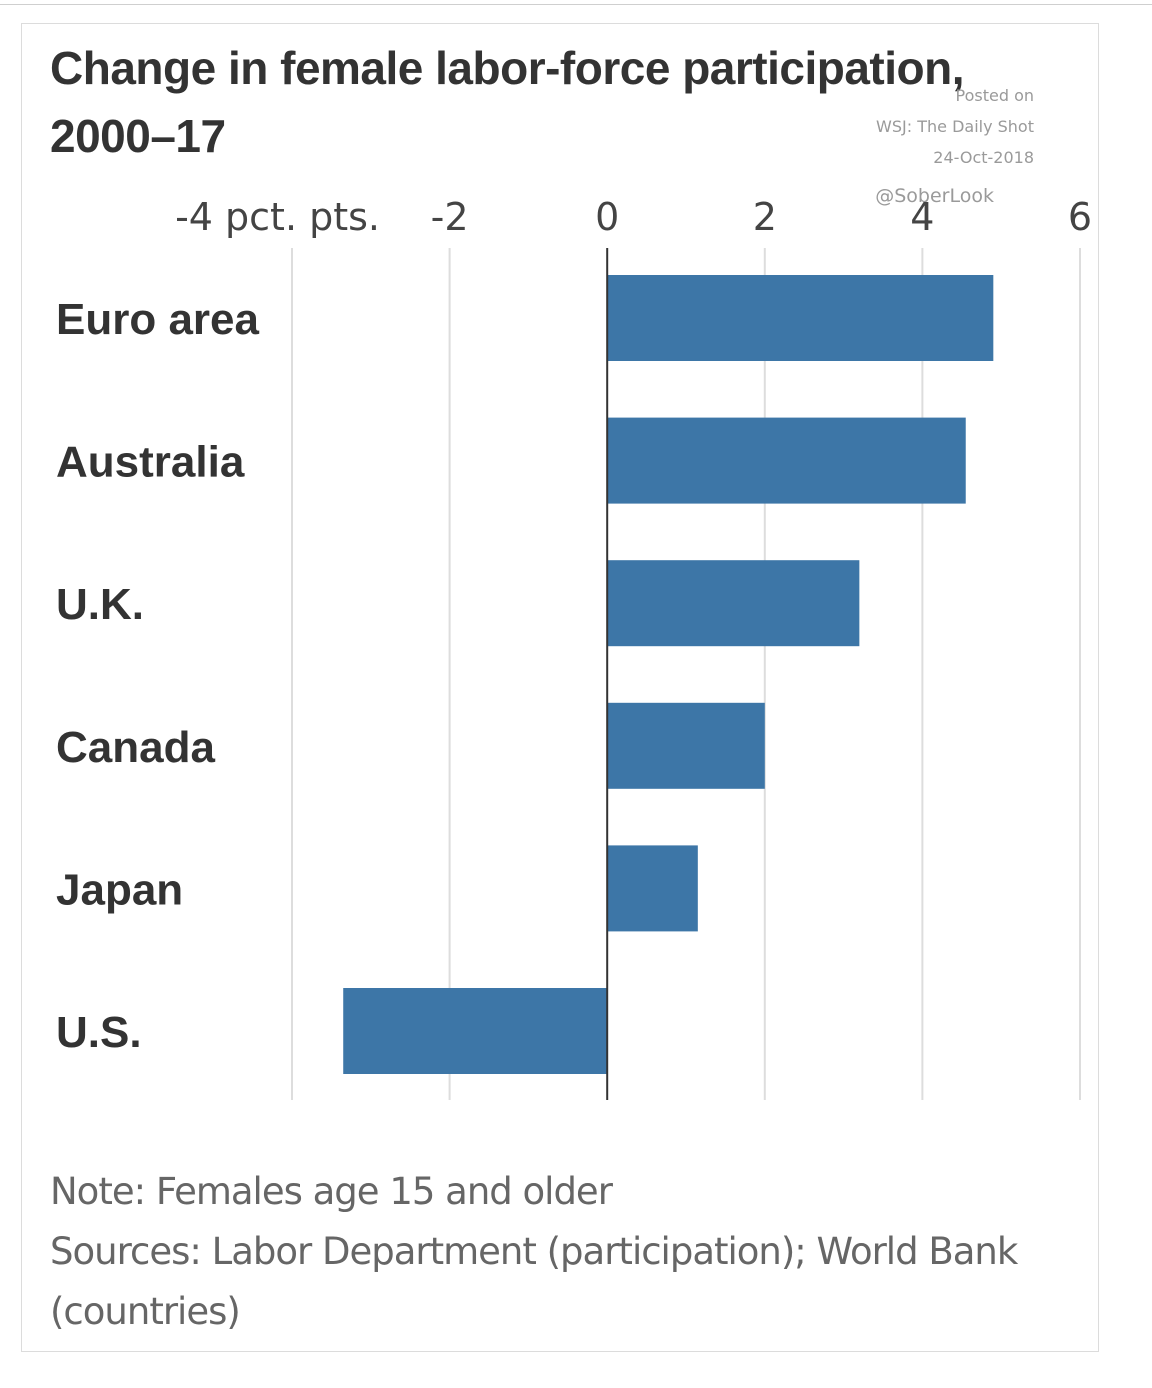 Image resolution: width=1152 pixels, height=1388 pixels. What do you see at coordinates (765, 217) in the screenshot?
I see `x-tick-label: 2` at bounding box center [765, 217].